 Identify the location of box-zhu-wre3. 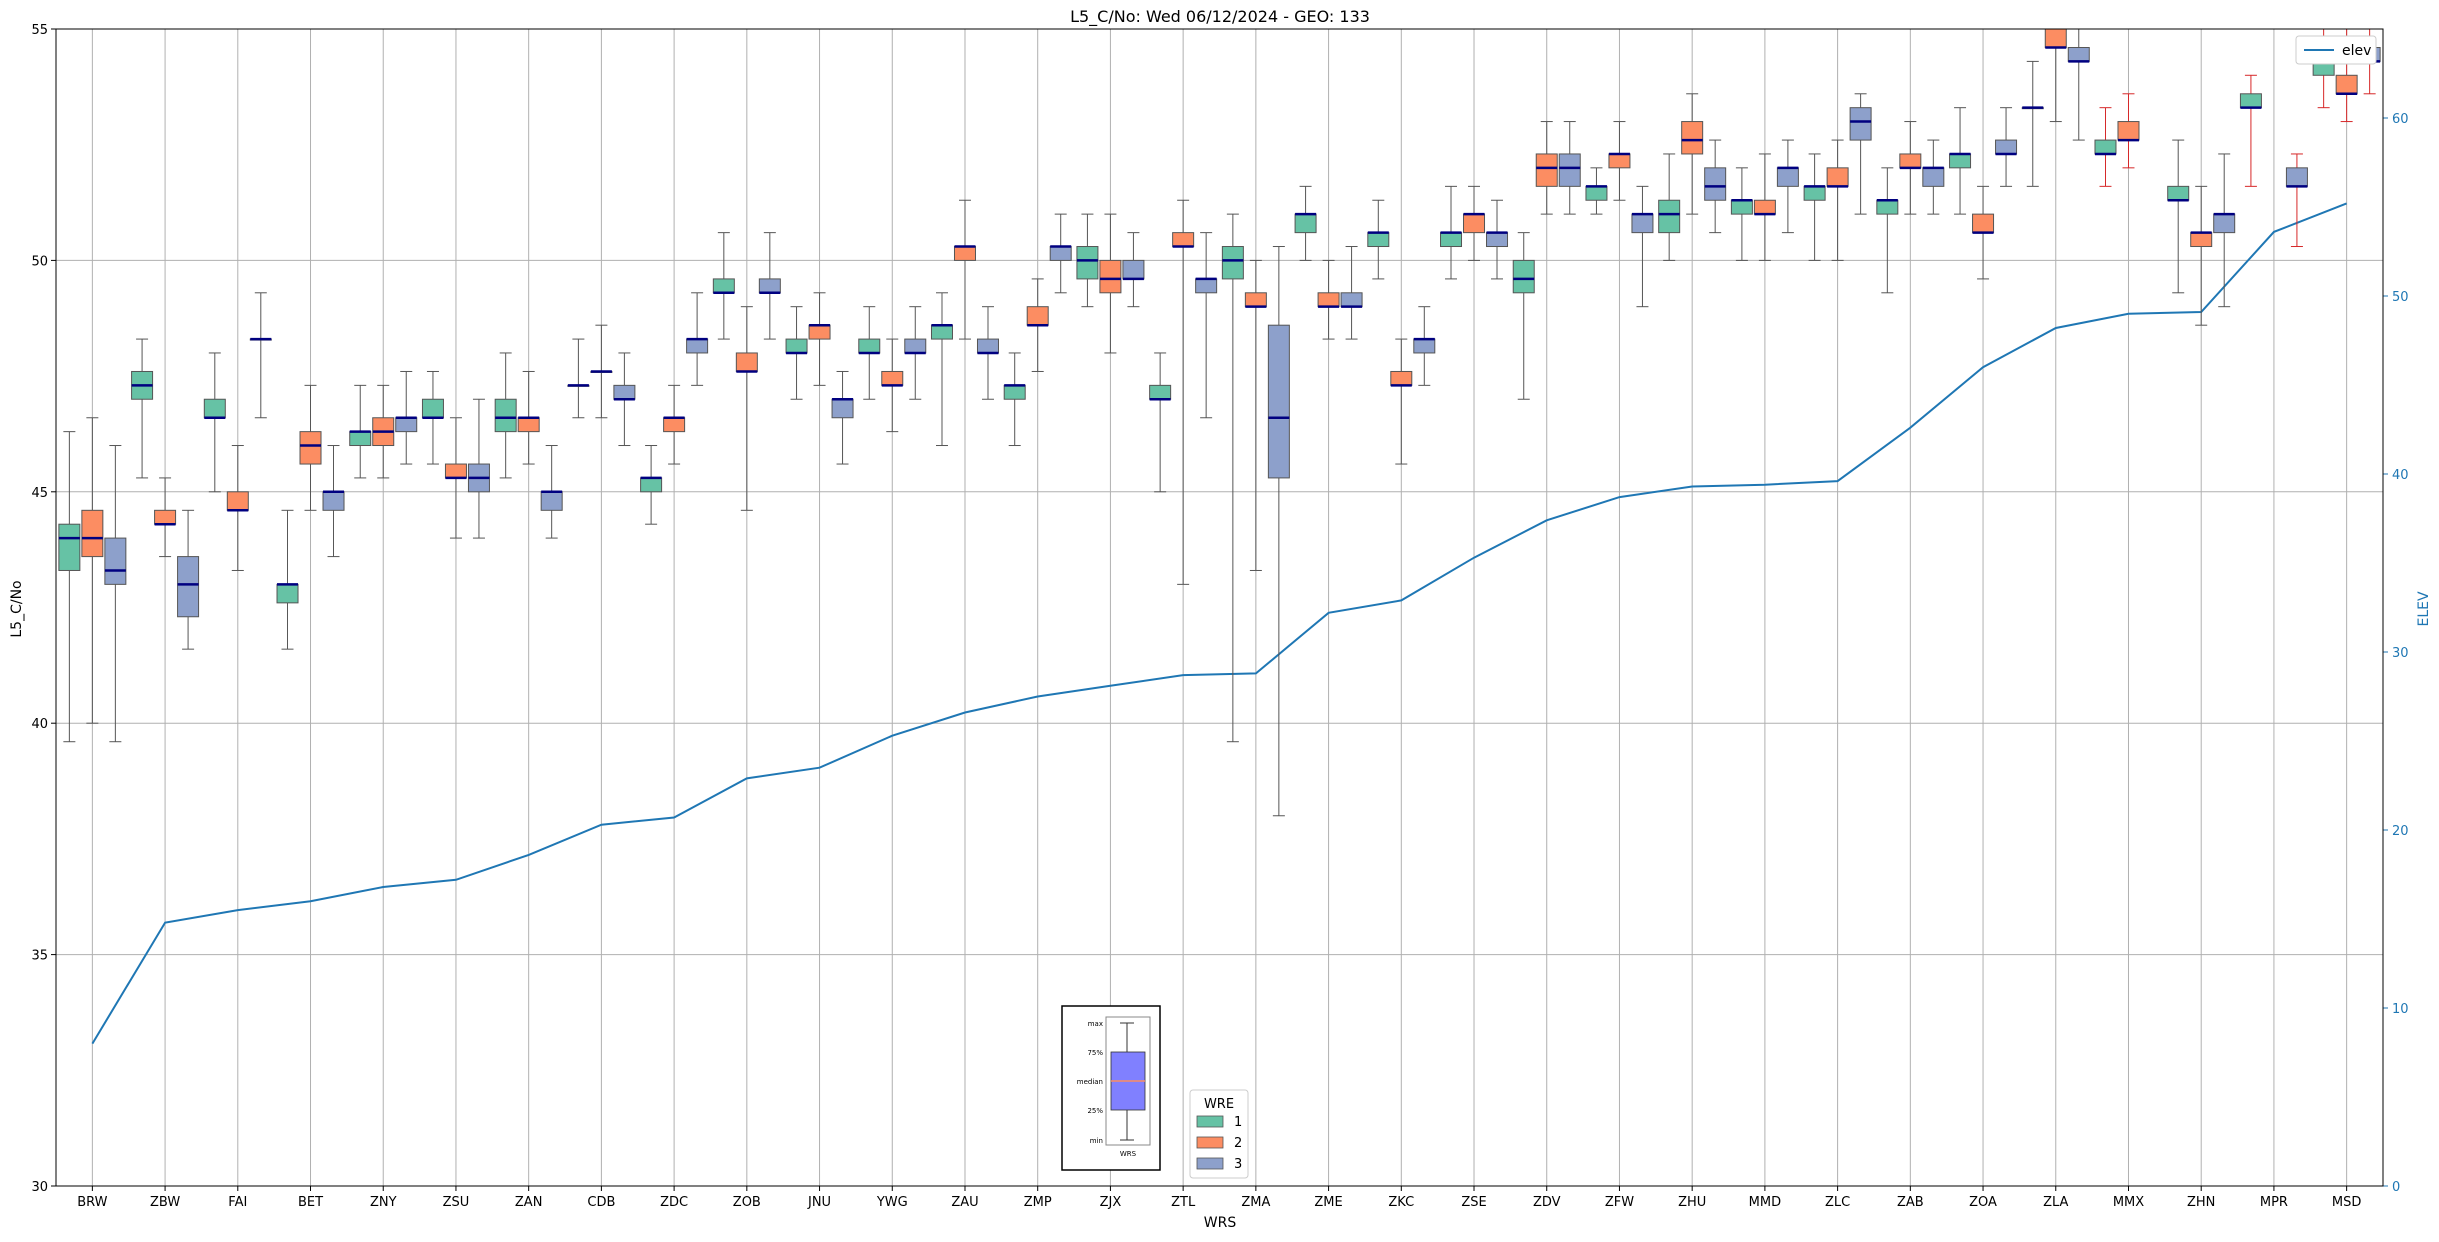
(1715, 186).